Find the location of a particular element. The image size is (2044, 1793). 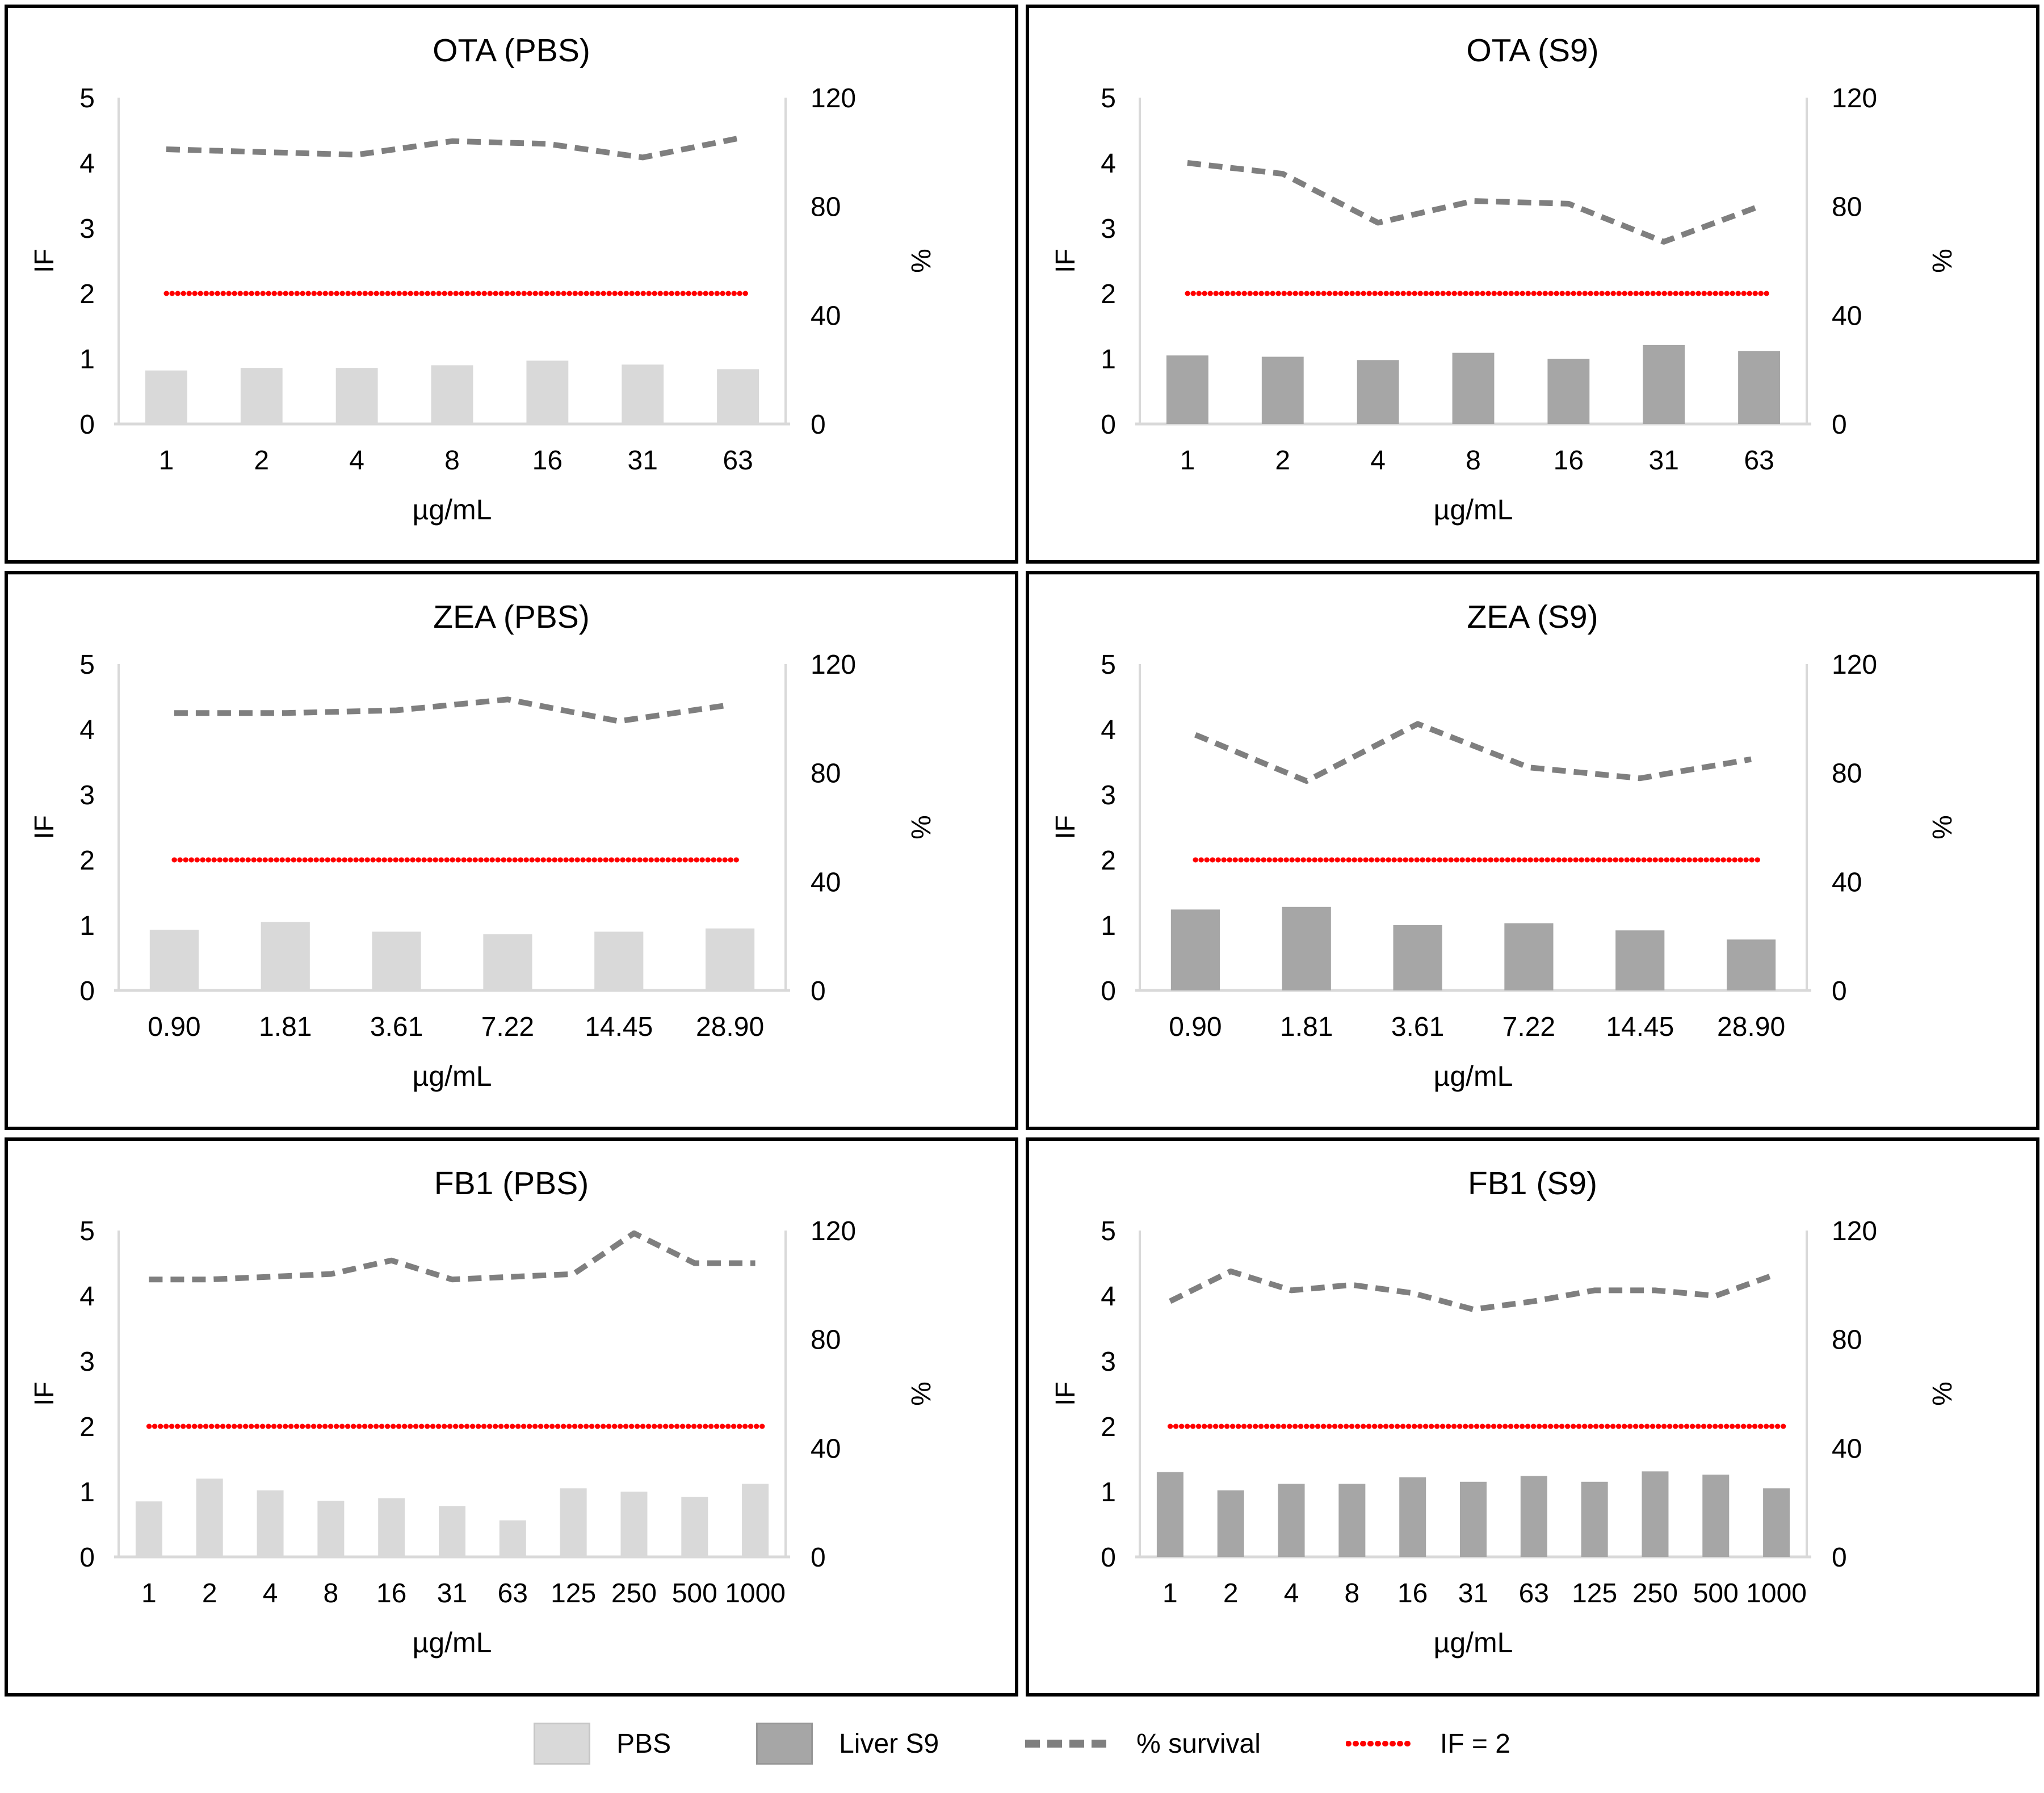

bar-28.90 is located at coordinates (1752, 964).